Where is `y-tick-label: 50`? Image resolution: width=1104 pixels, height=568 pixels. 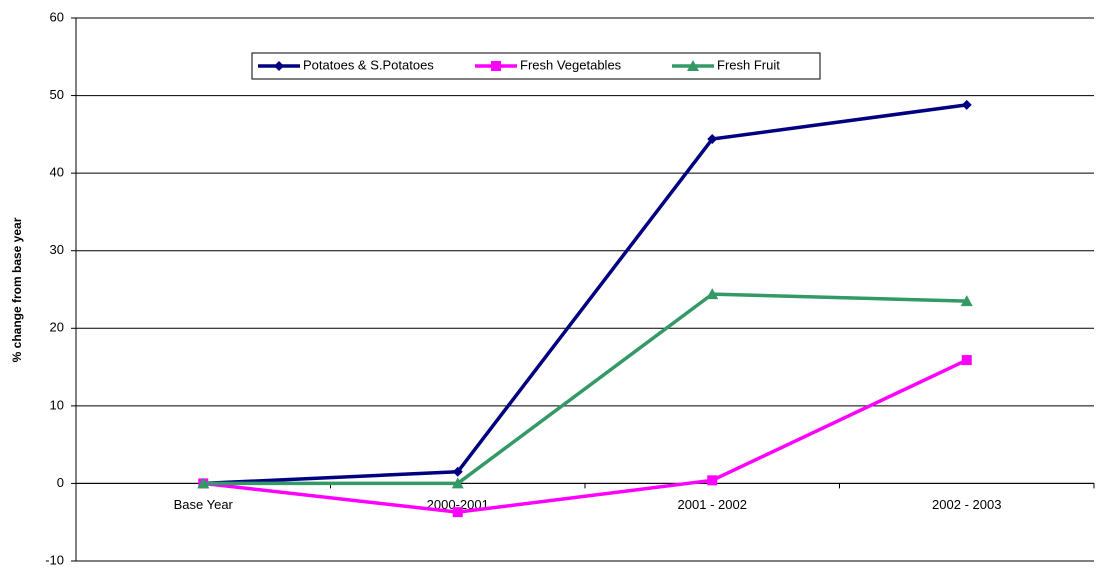
y-tick-label: 50 is located at coordinates (57, 94).